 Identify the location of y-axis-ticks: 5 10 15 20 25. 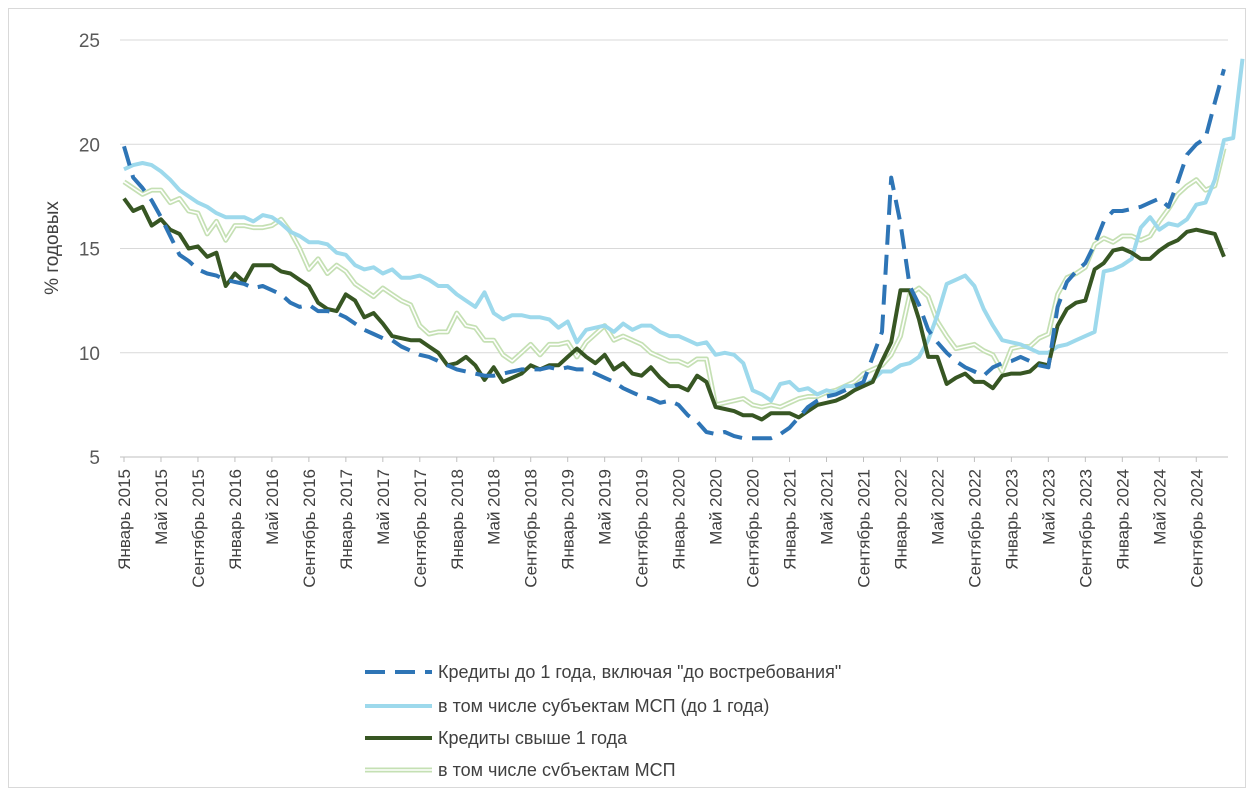
(89, 250).